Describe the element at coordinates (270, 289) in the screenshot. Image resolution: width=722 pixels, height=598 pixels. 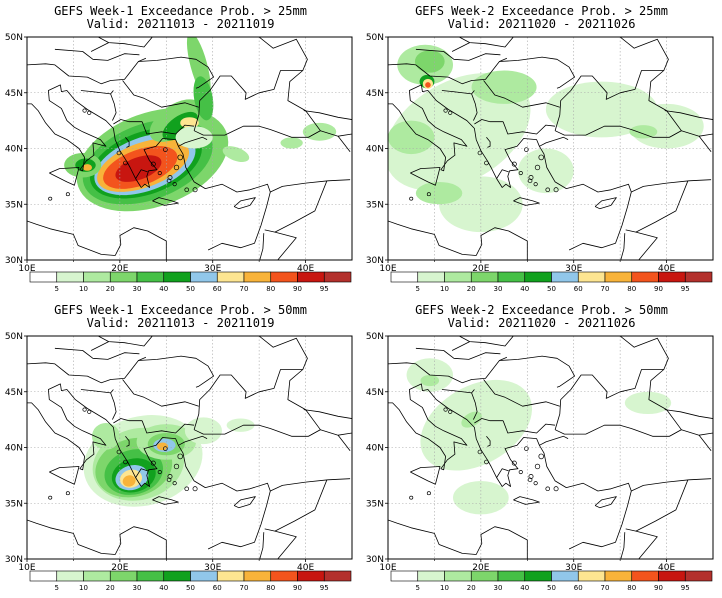
I see `colorbar-label: 80` at that location.